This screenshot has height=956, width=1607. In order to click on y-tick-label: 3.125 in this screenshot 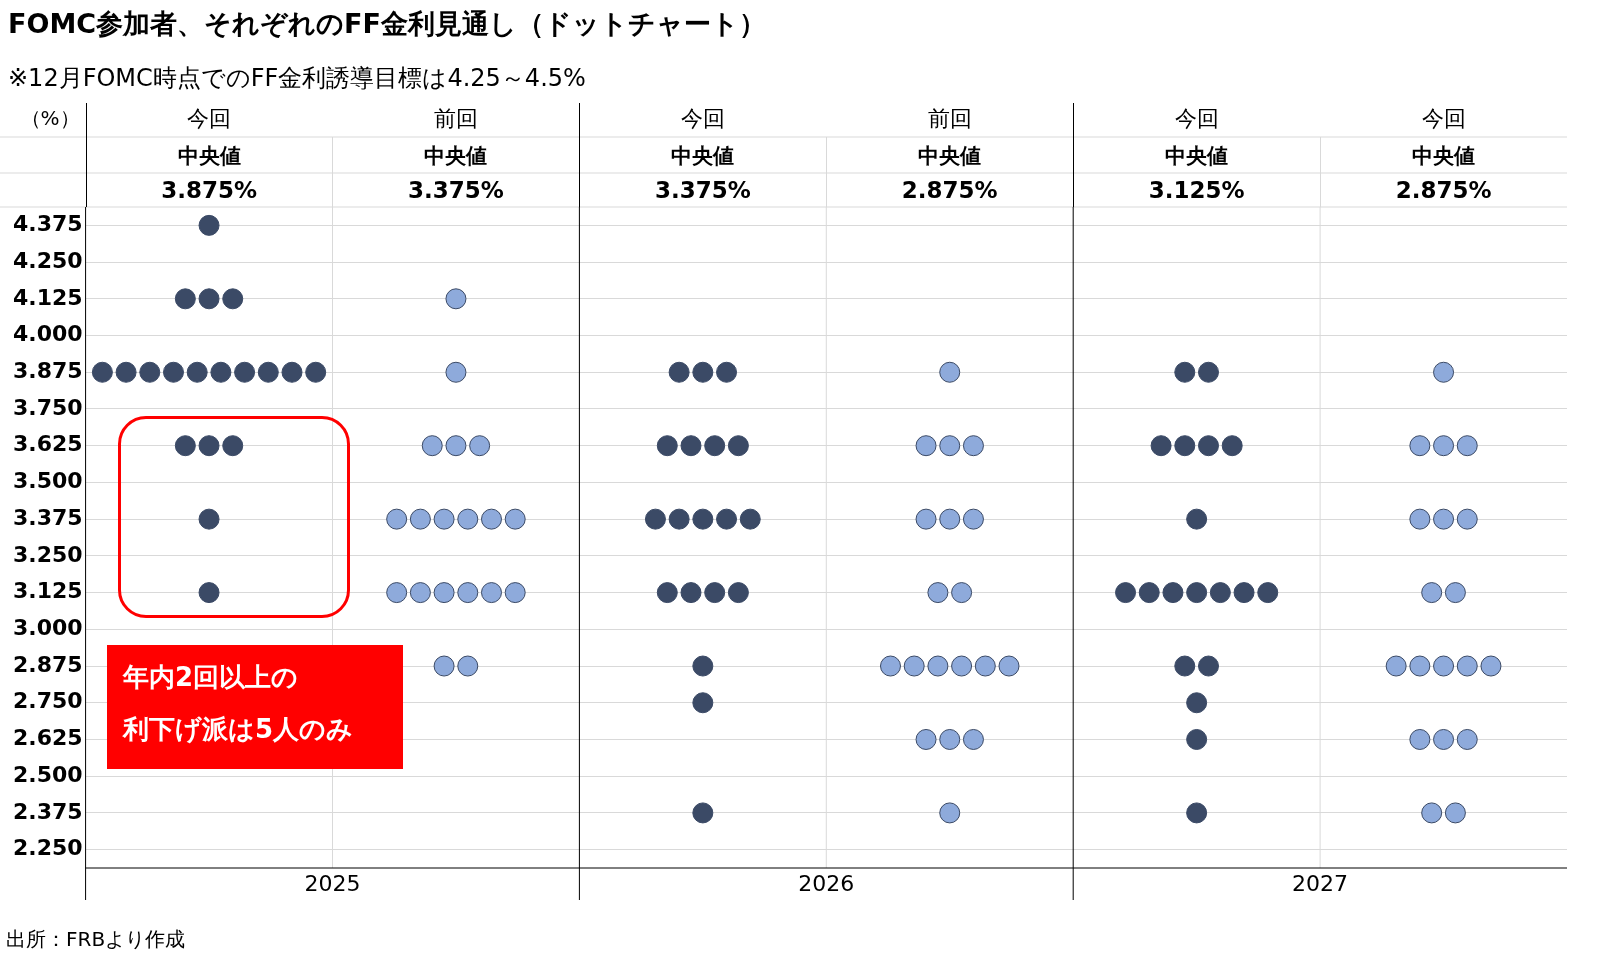, I will do `click(47, 591)`.